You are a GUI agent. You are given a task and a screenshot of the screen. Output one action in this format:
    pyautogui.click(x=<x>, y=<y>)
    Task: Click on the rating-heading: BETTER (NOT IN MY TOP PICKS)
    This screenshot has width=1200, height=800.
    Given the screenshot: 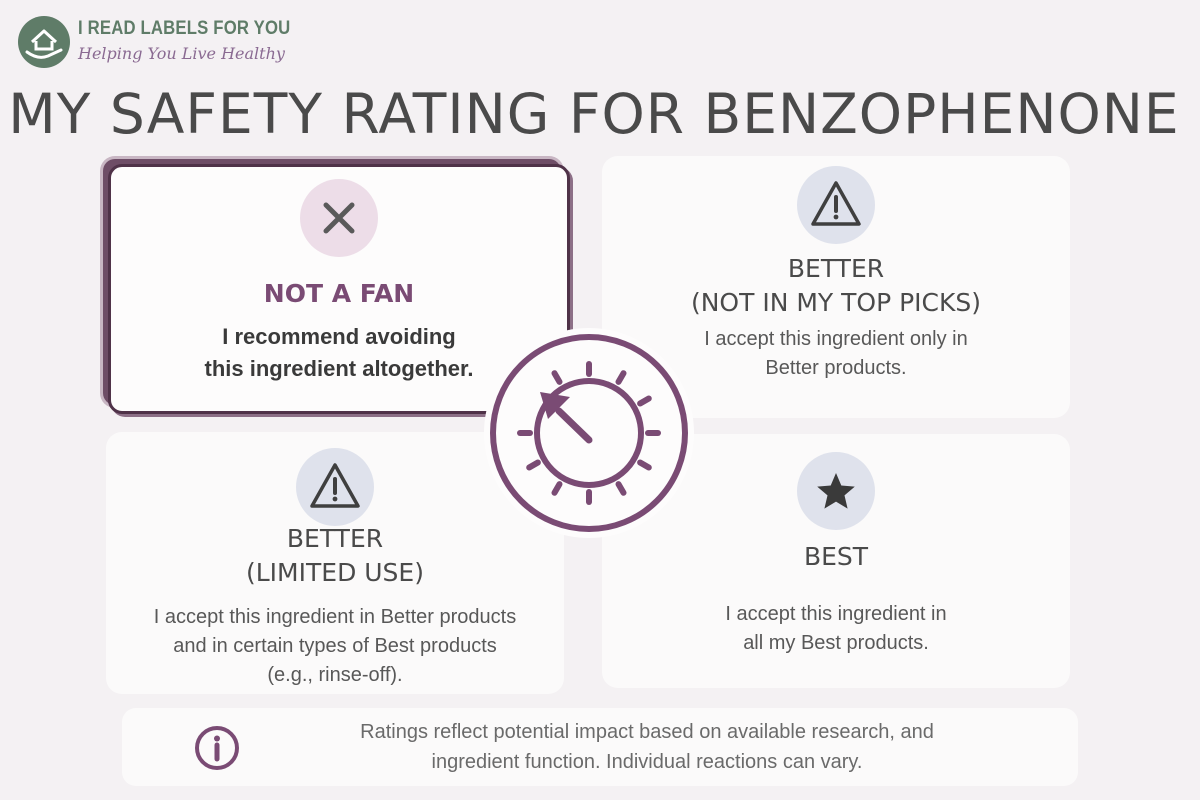 What is the action you would take?
    pyautogui.click(x=836, y=285)
    